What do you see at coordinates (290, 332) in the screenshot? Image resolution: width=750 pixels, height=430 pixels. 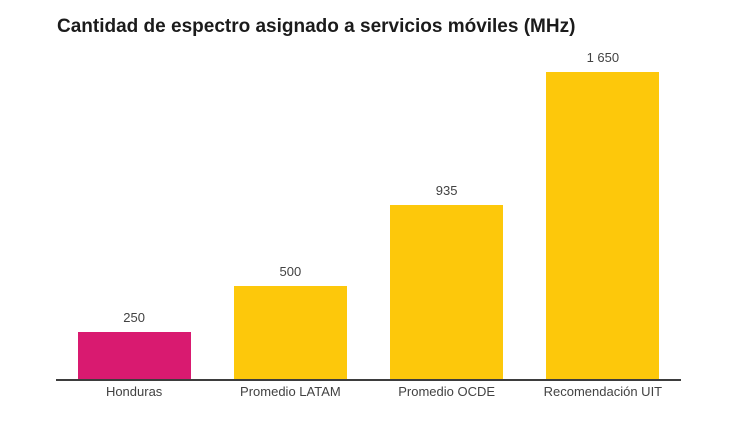 I see `bar-promedio-latam` at bounding box center [290, 332].